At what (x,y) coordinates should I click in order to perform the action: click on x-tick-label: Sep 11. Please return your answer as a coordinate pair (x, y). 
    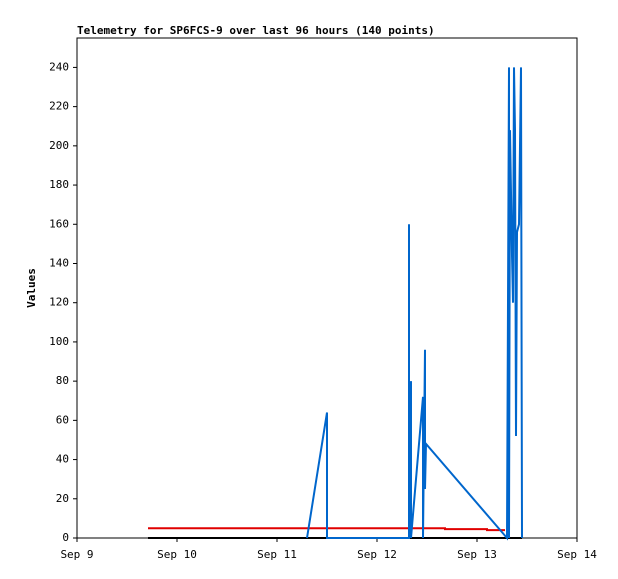
    Looking at the image, I should click on (277, 554).